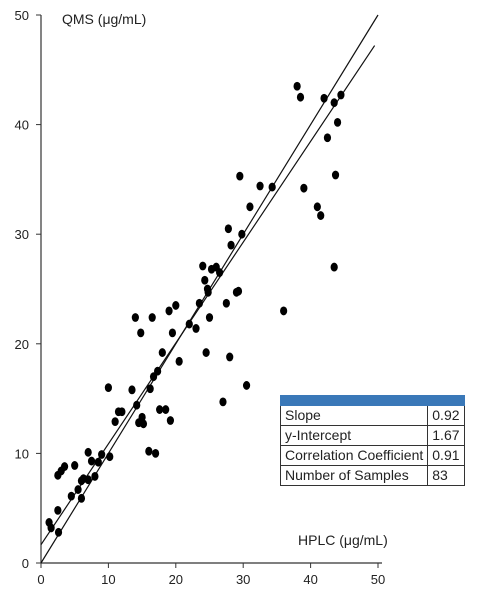 This screenshot has height=590, width=489. I want to click on y-tick-label: 10, so click(22, 453).